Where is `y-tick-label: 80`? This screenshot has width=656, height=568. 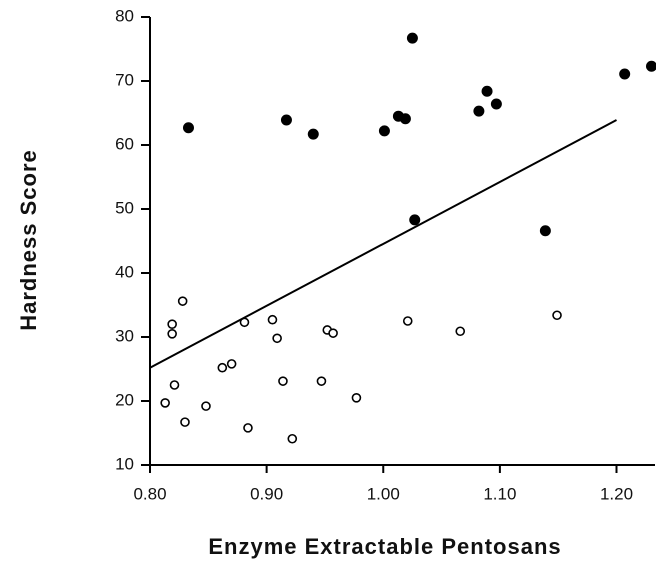 y-tick-label: 80 is located at coordinates (124, 15).